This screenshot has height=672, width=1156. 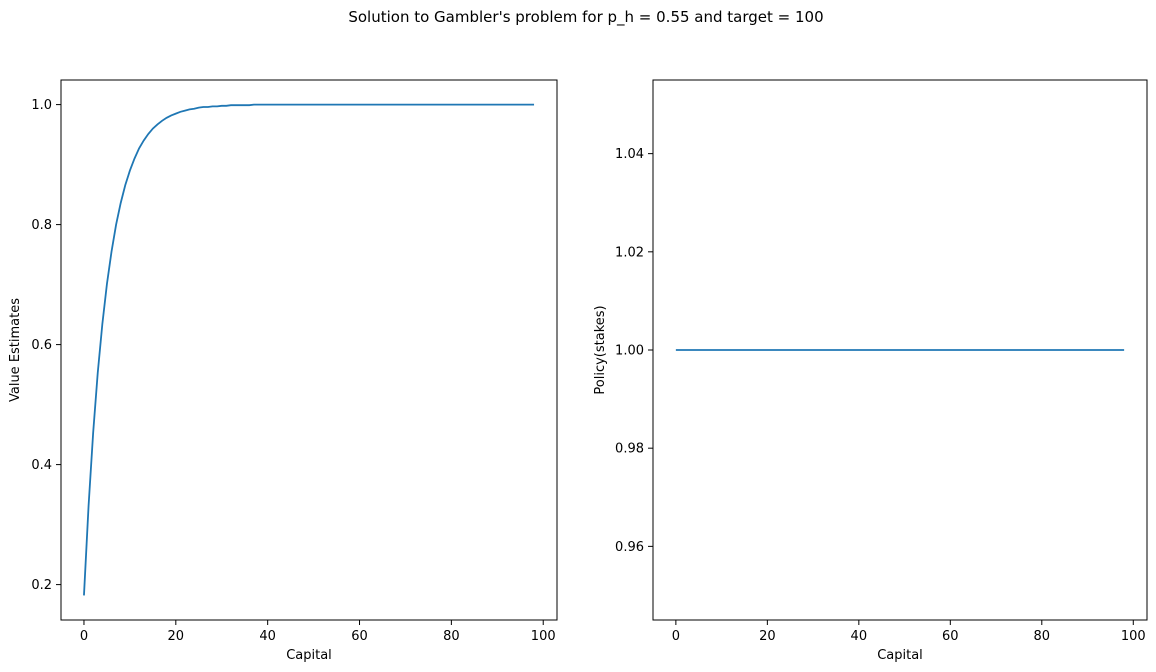 What do you see at coordinates (629, 351) in the screenshot?
I see `policy-y-tick-label: 1.00` at bounding box center [629, 351].